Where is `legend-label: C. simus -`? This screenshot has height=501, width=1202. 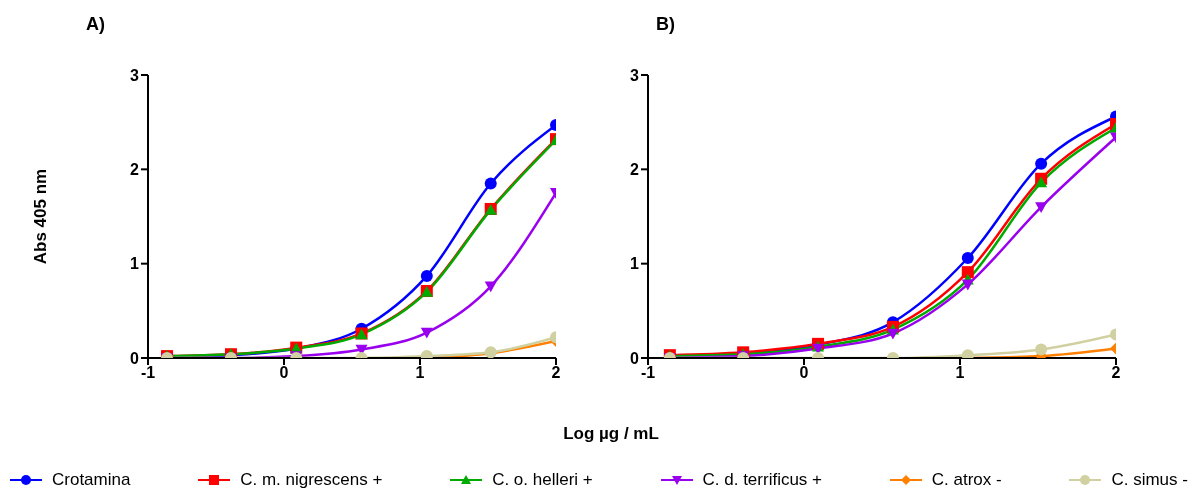 legend-label: C. simus - is located at coordinates (1149, 480).